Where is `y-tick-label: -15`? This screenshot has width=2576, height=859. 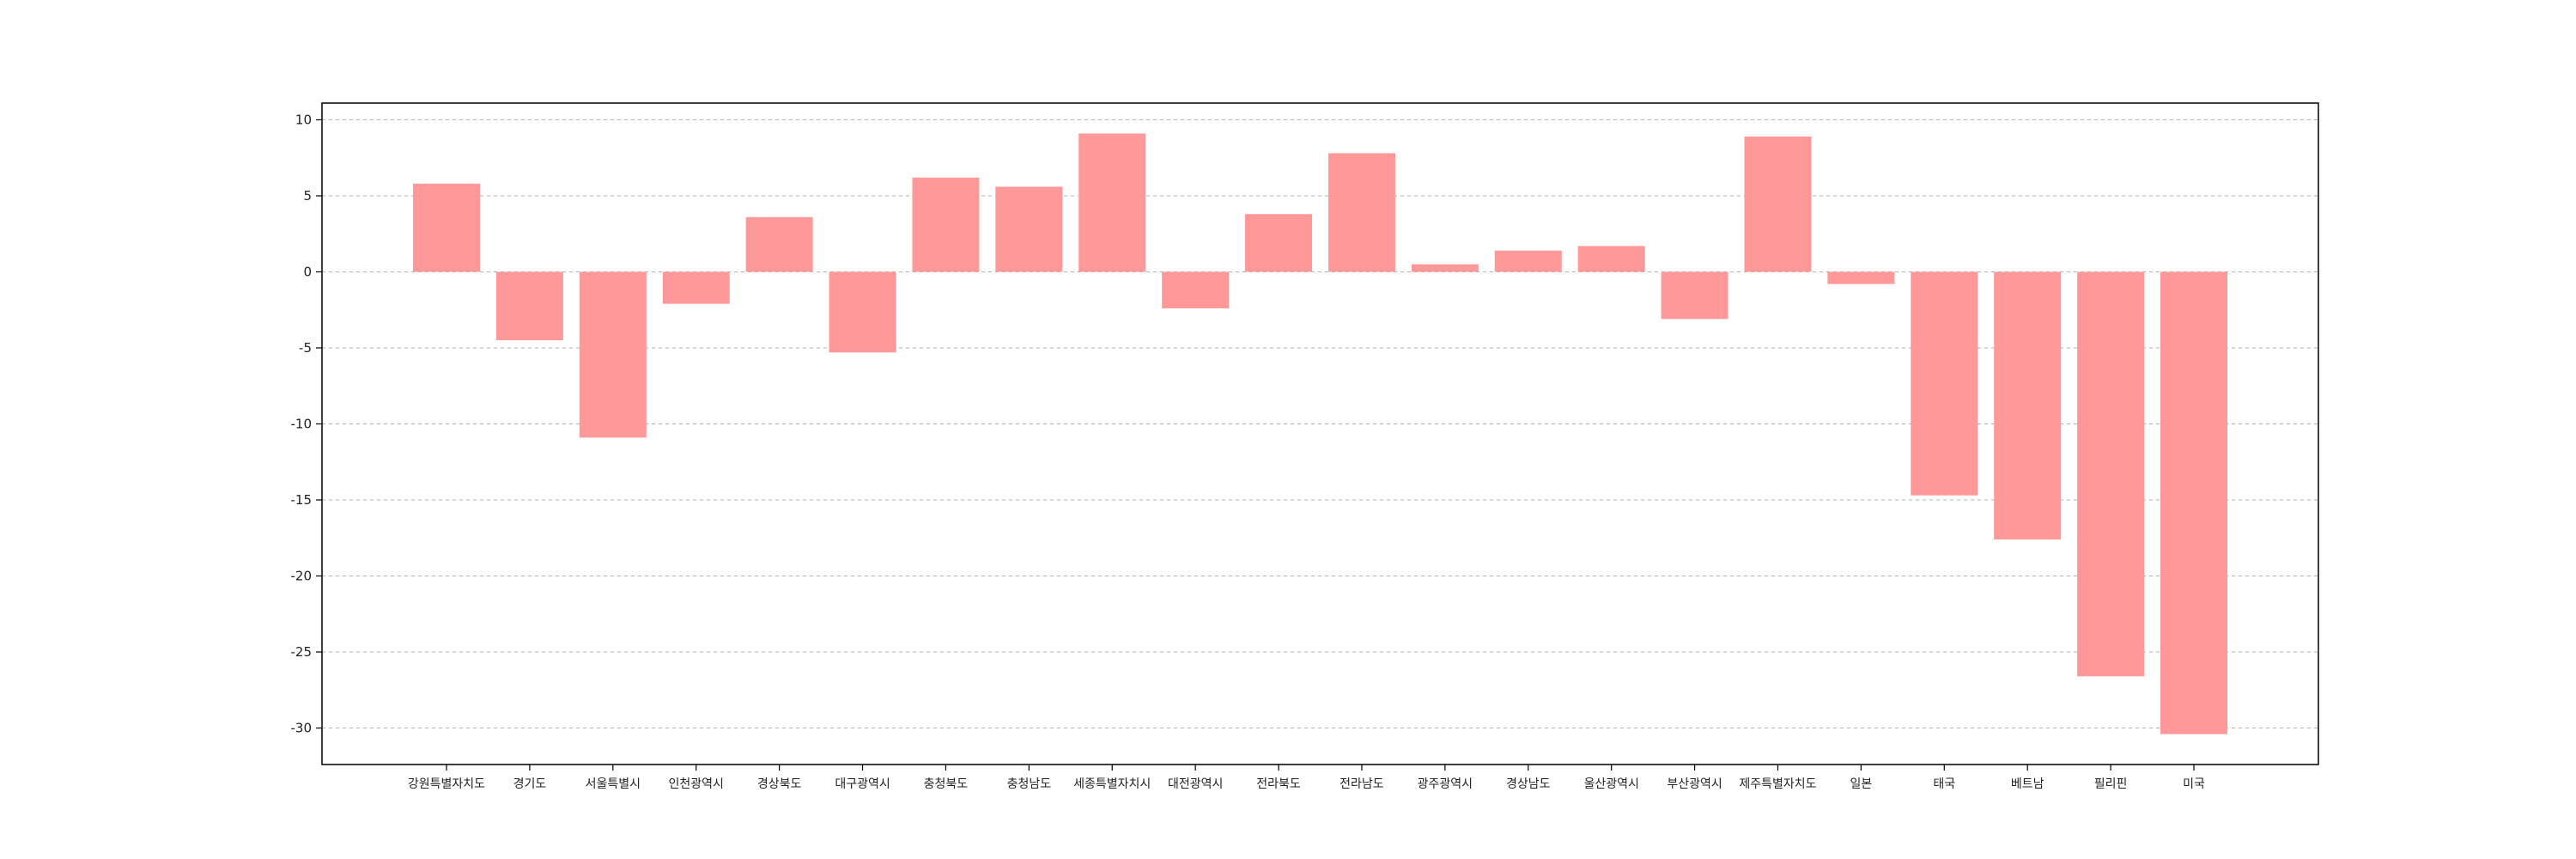 y-tick-label: -15 is located at coordinates (302, 500).